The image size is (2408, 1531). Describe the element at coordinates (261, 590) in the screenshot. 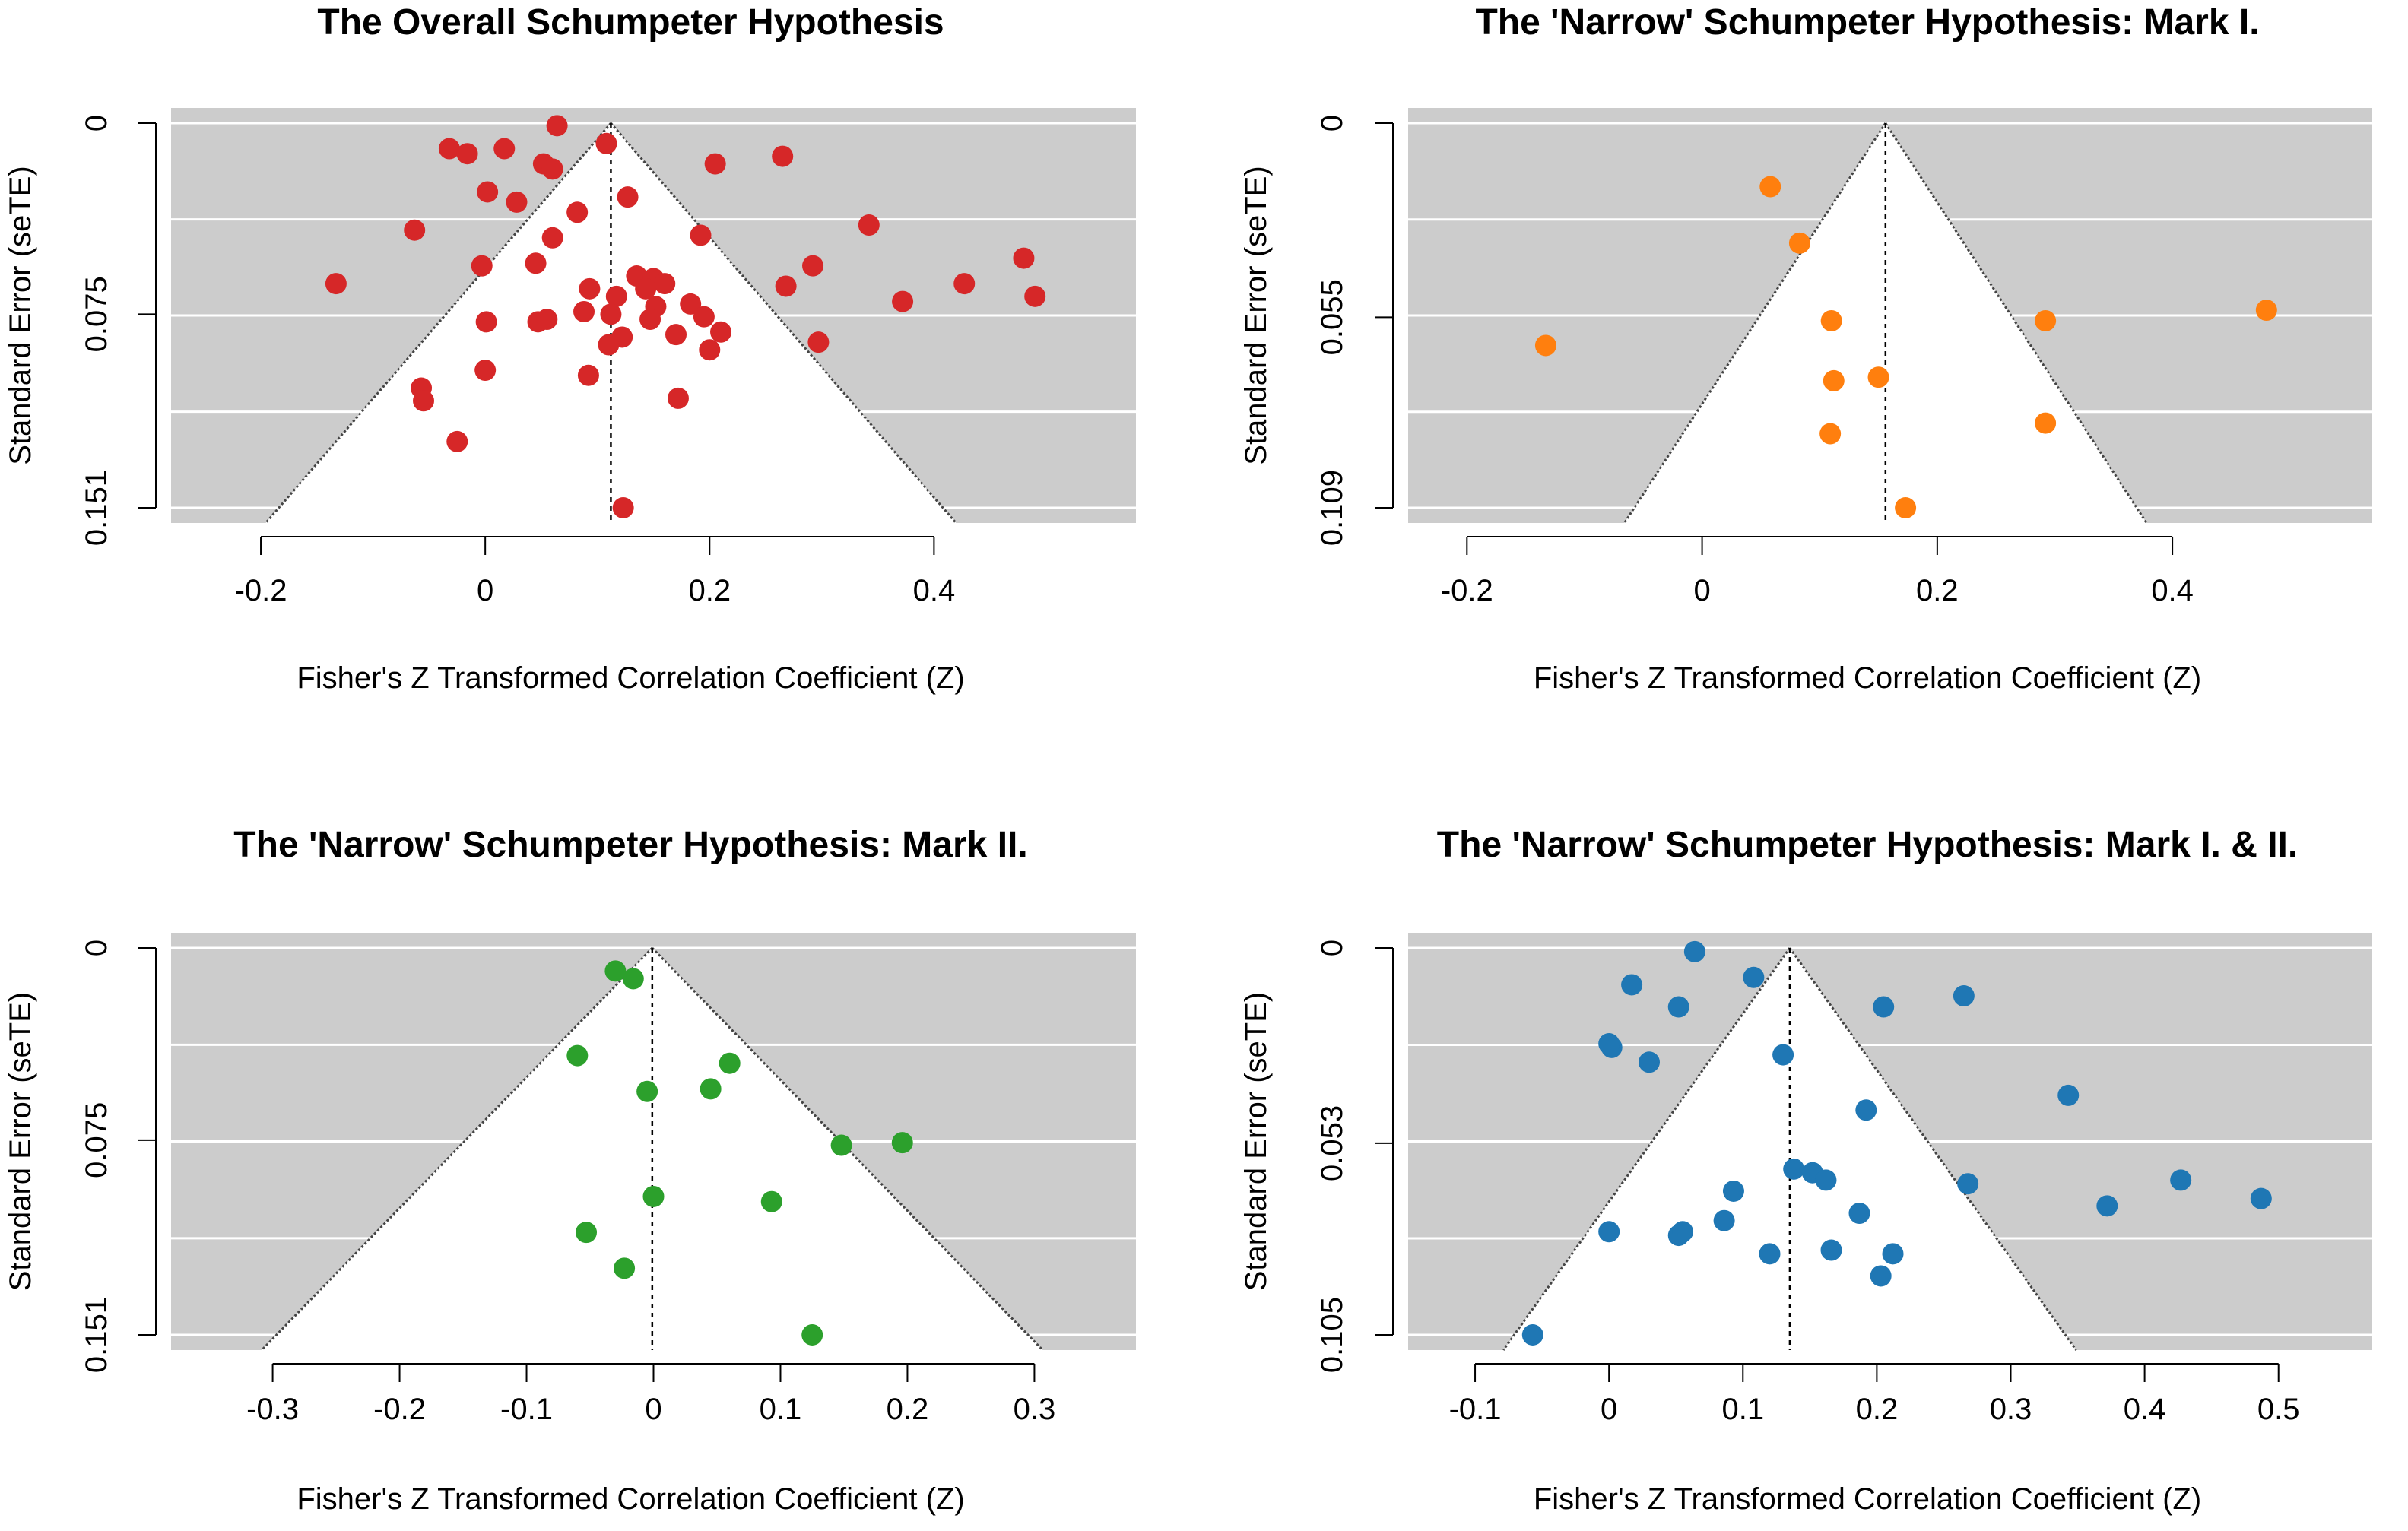

I see `x-tick-label: -0.2` at that location.